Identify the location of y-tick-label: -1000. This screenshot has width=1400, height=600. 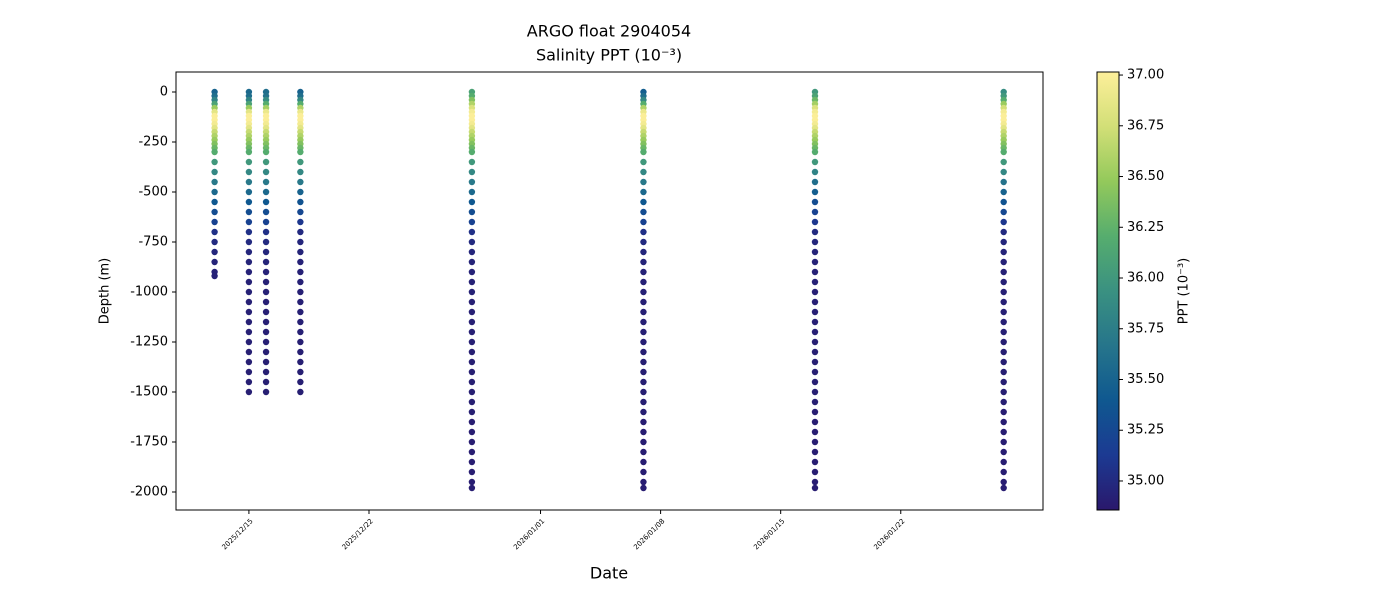
(149, 292).